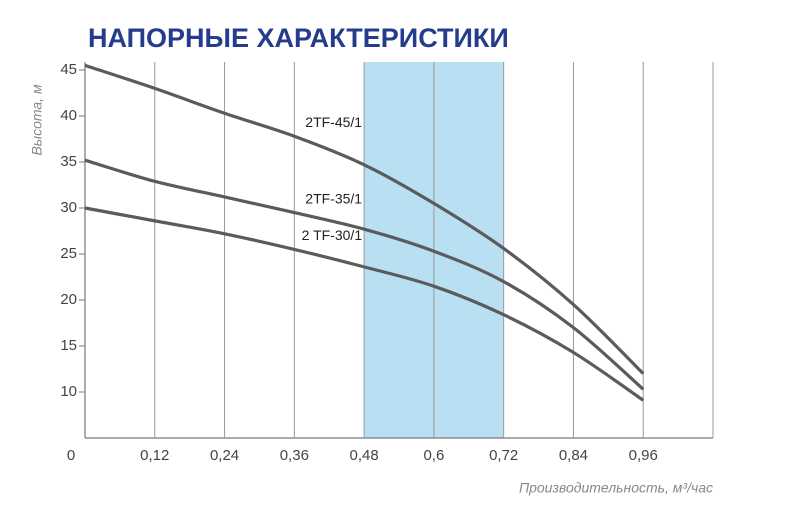 The width and height of the screenshot is (795, 529). What do you see at coordinates (503, 455) in the screenshot?
I see `x-tick-label: 0,72` at bounding box center [503, 455].